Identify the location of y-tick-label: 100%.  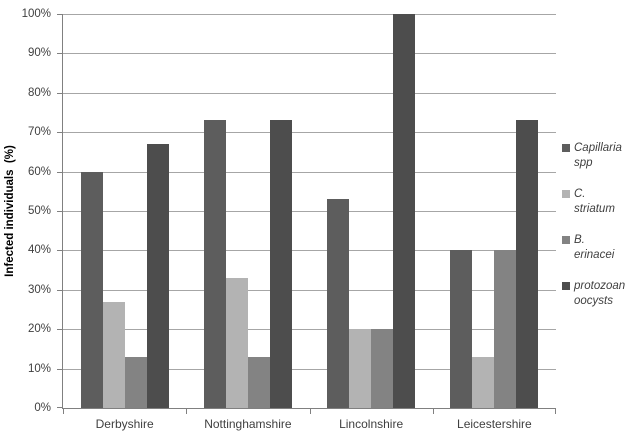
(36, 14).